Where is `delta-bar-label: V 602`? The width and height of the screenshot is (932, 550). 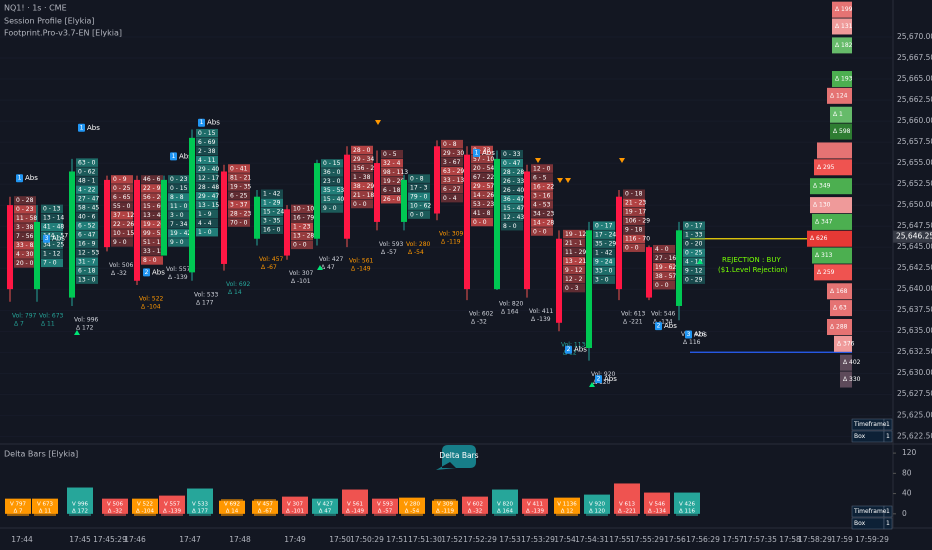
delta-bar-label: V 602 is located at coordinates (475, 505).